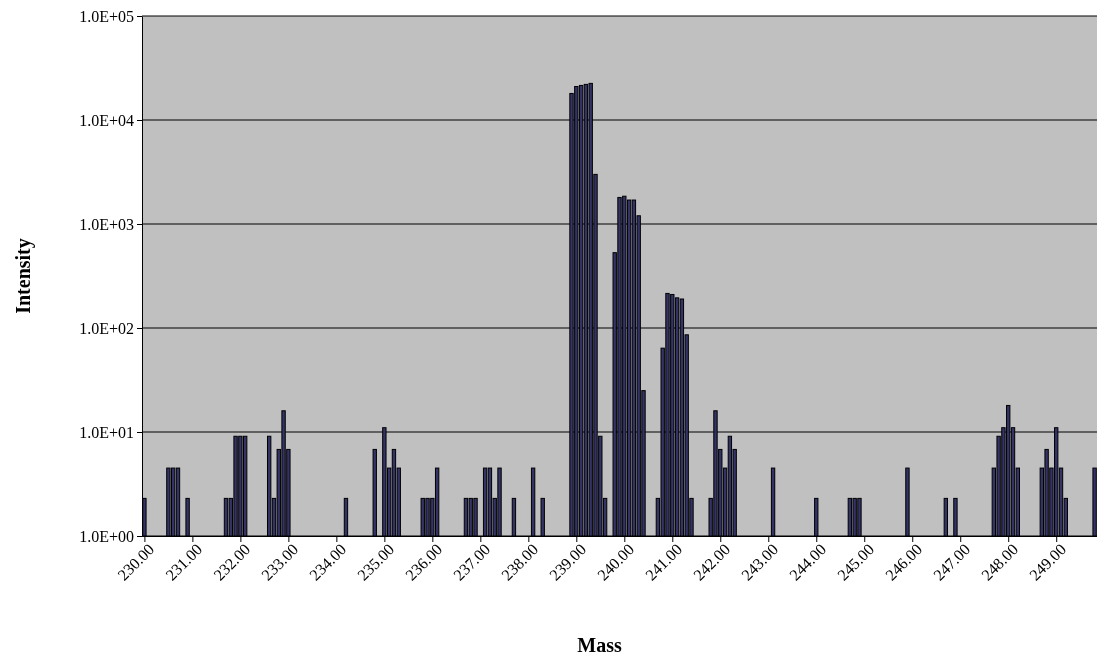 This screenshot has width=1097, height=666. Describe the element at coordinates (106, 536) in the screenshot. I see `y-tick-label: 1.0E+00` at that location.